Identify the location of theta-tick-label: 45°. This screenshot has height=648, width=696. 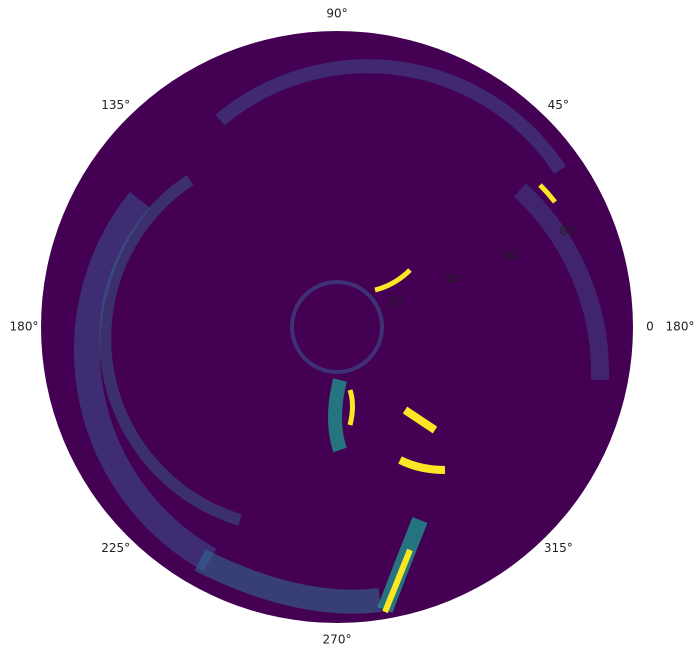
(558, 105).